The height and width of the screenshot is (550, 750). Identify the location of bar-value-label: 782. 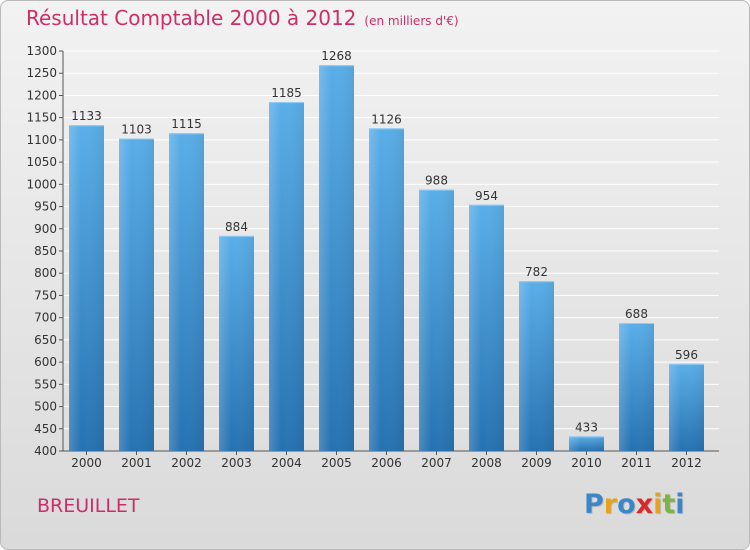
(536, 272).